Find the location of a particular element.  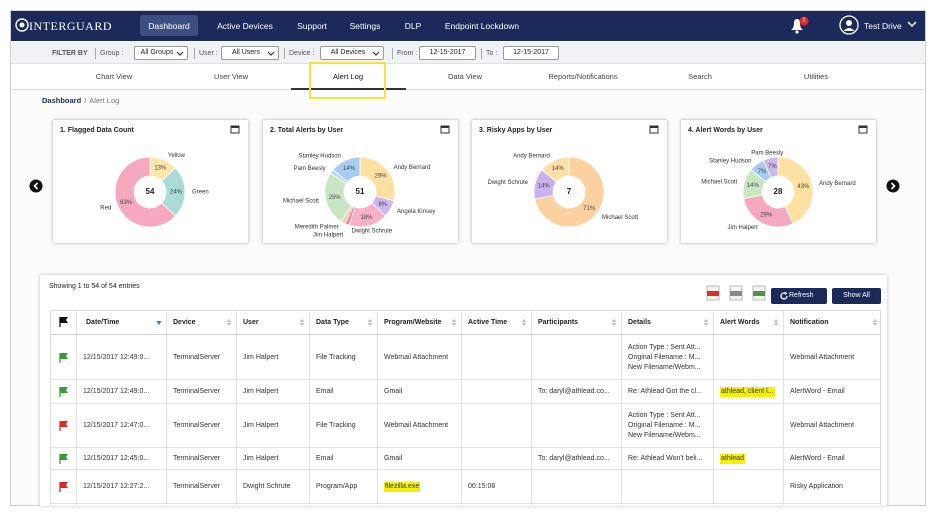

breadcrumb-root: Dashboard is located at coordinates (62, 100).